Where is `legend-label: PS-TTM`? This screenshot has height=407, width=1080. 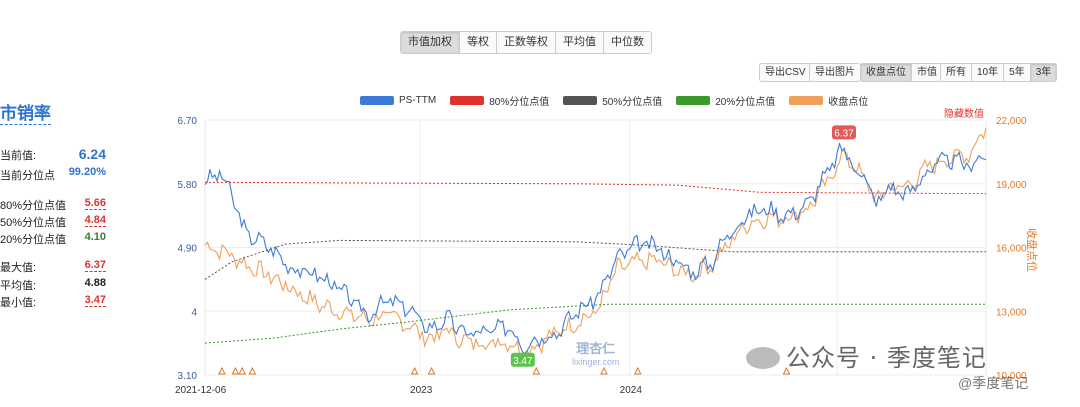
legend-label: PS-TTM is located at coordinates (418, 100).